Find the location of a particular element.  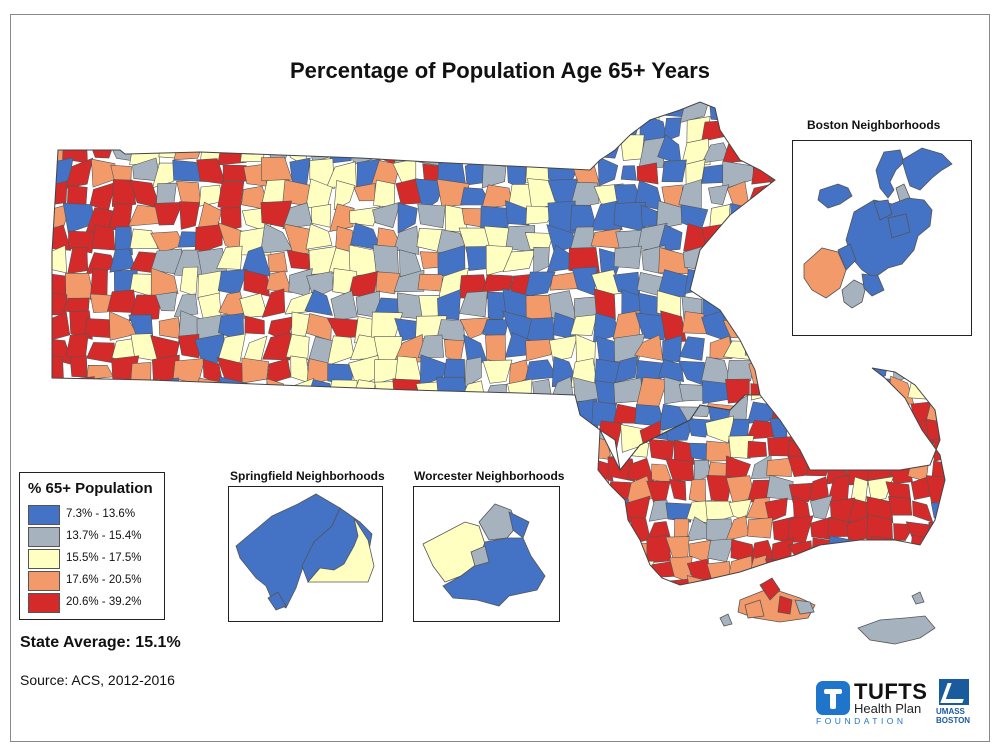

legend-label: 7.3% - 13.6% is located at coordinates (101, 514).